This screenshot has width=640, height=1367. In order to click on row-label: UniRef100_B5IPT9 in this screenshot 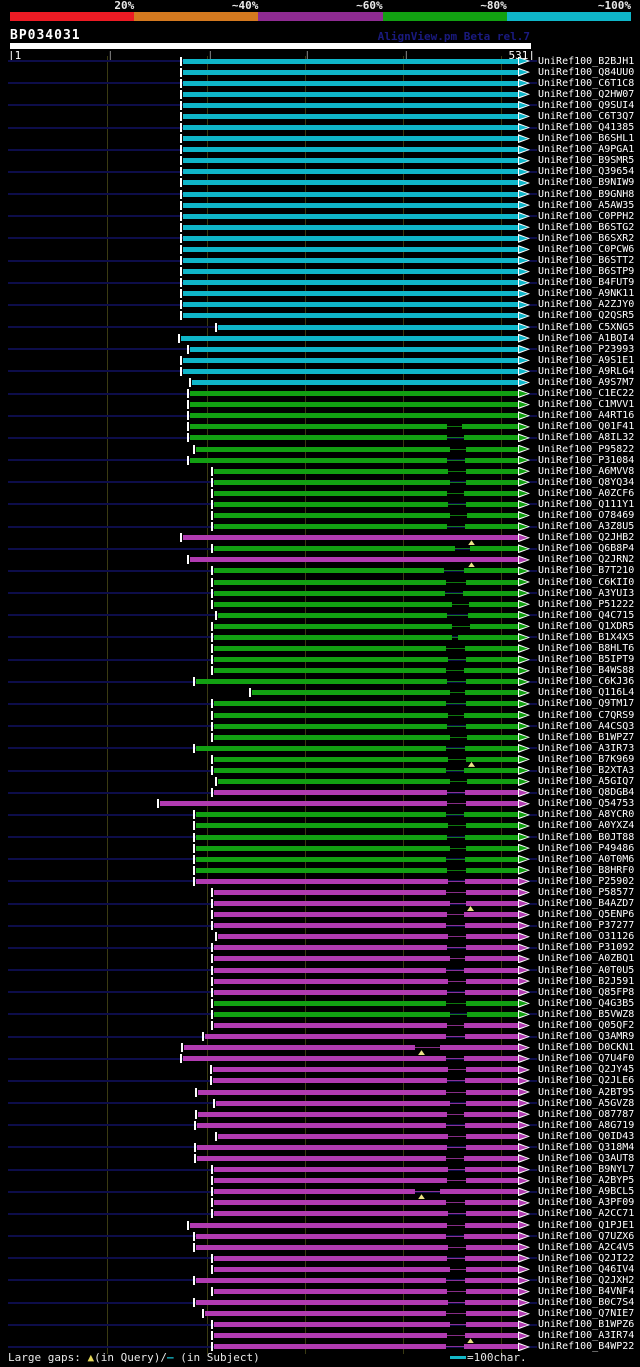, I will do `click(586, 660)`.